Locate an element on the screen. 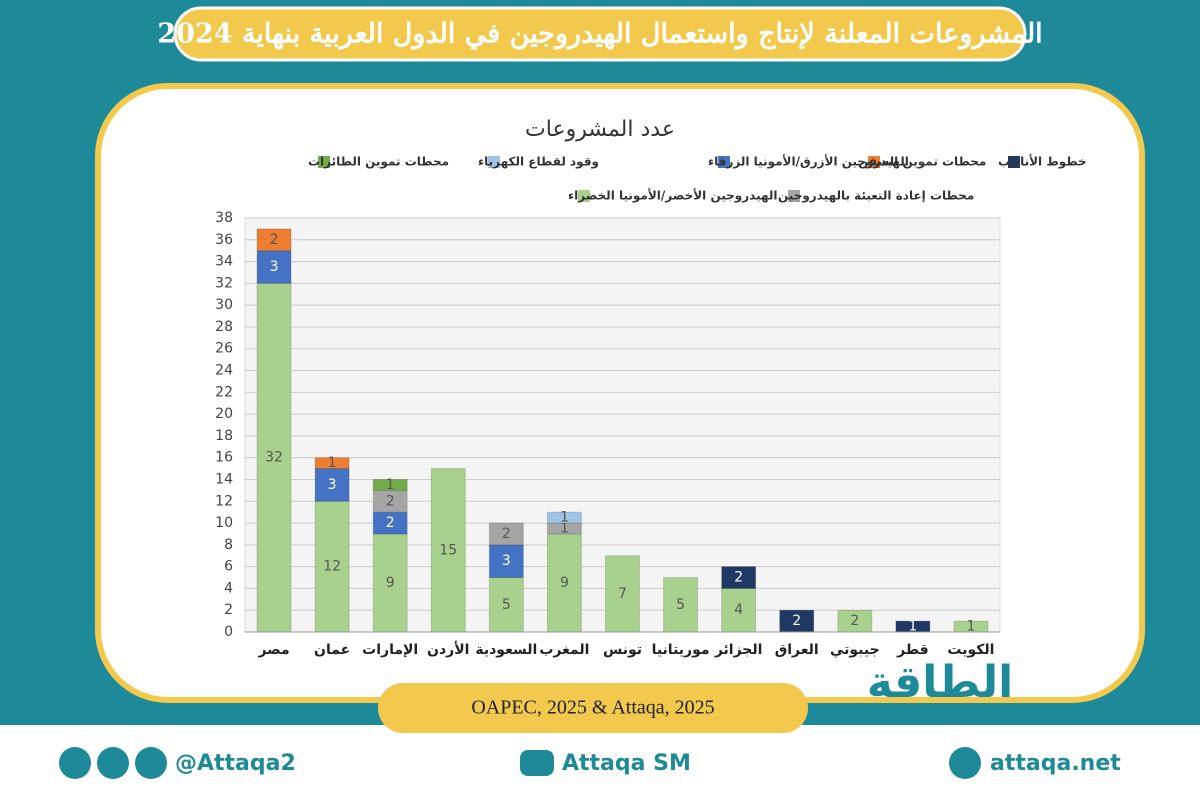 This screenshot has width=1200, height=800. footer-bg is located at coordinates (600, 762).